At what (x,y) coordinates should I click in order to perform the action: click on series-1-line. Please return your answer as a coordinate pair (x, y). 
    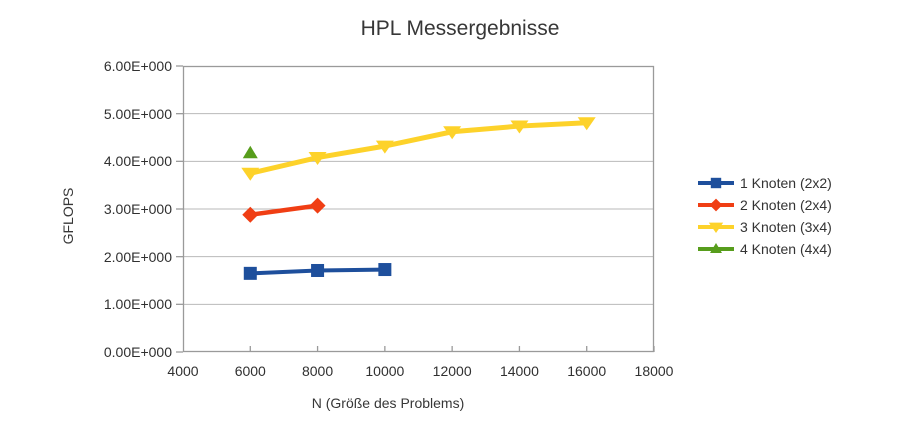
    Looking at the image, I should click on (317, 271).